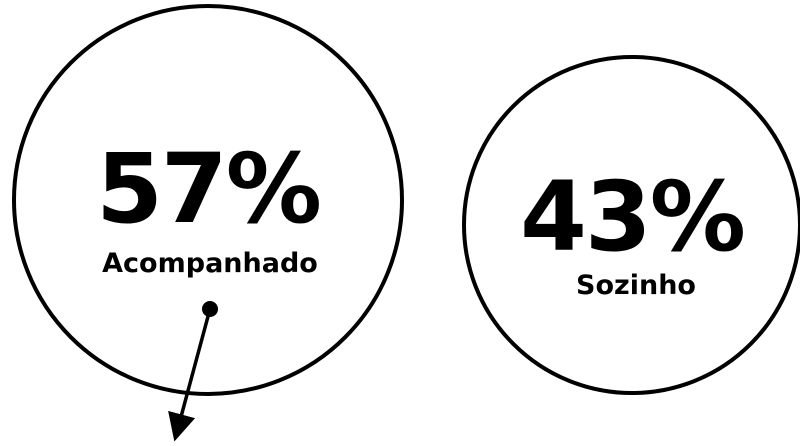 The width and height of the screenshot is (800, 446). What do you see at coordinates (636, 285) in the screenshot?
I see `label: Sozinho` at bounding box center [636, 285].